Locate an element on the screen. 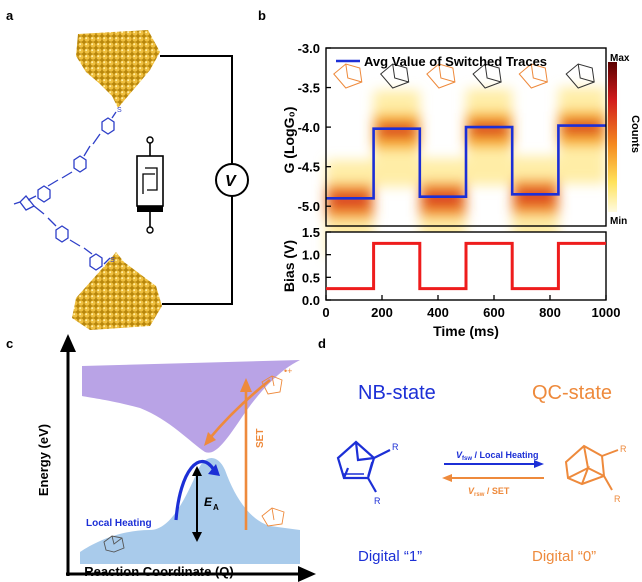 This screenshot has height=582, width=642. panel-label-a: a is located at coordinates (10, 15).